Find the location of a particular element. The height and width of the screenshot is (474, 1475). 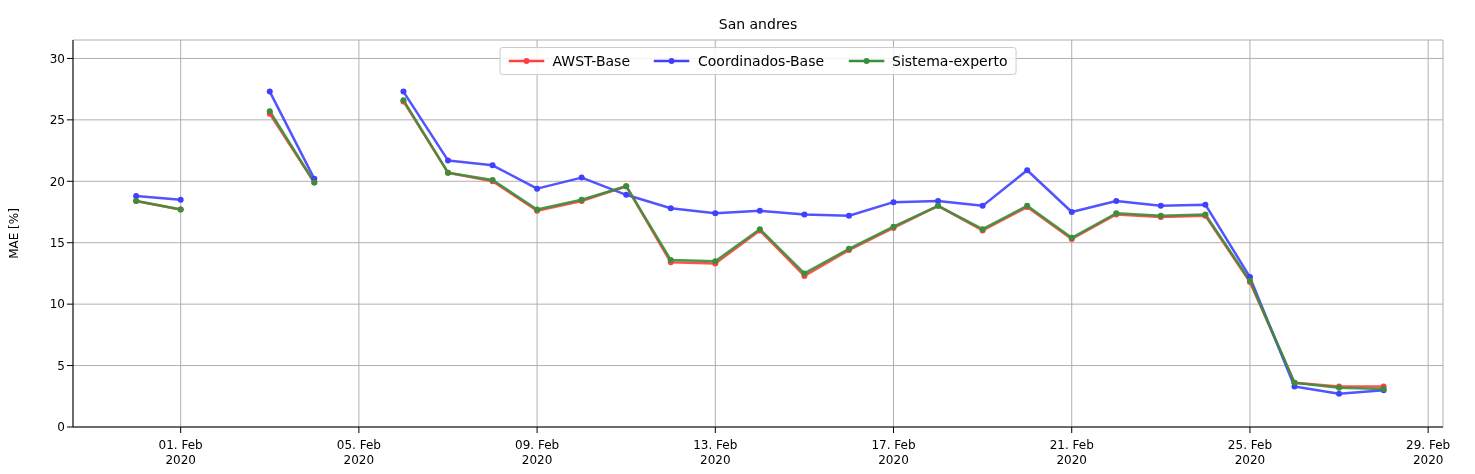

legend-label: Coordinados-Base is located at coordinates (761, 61).